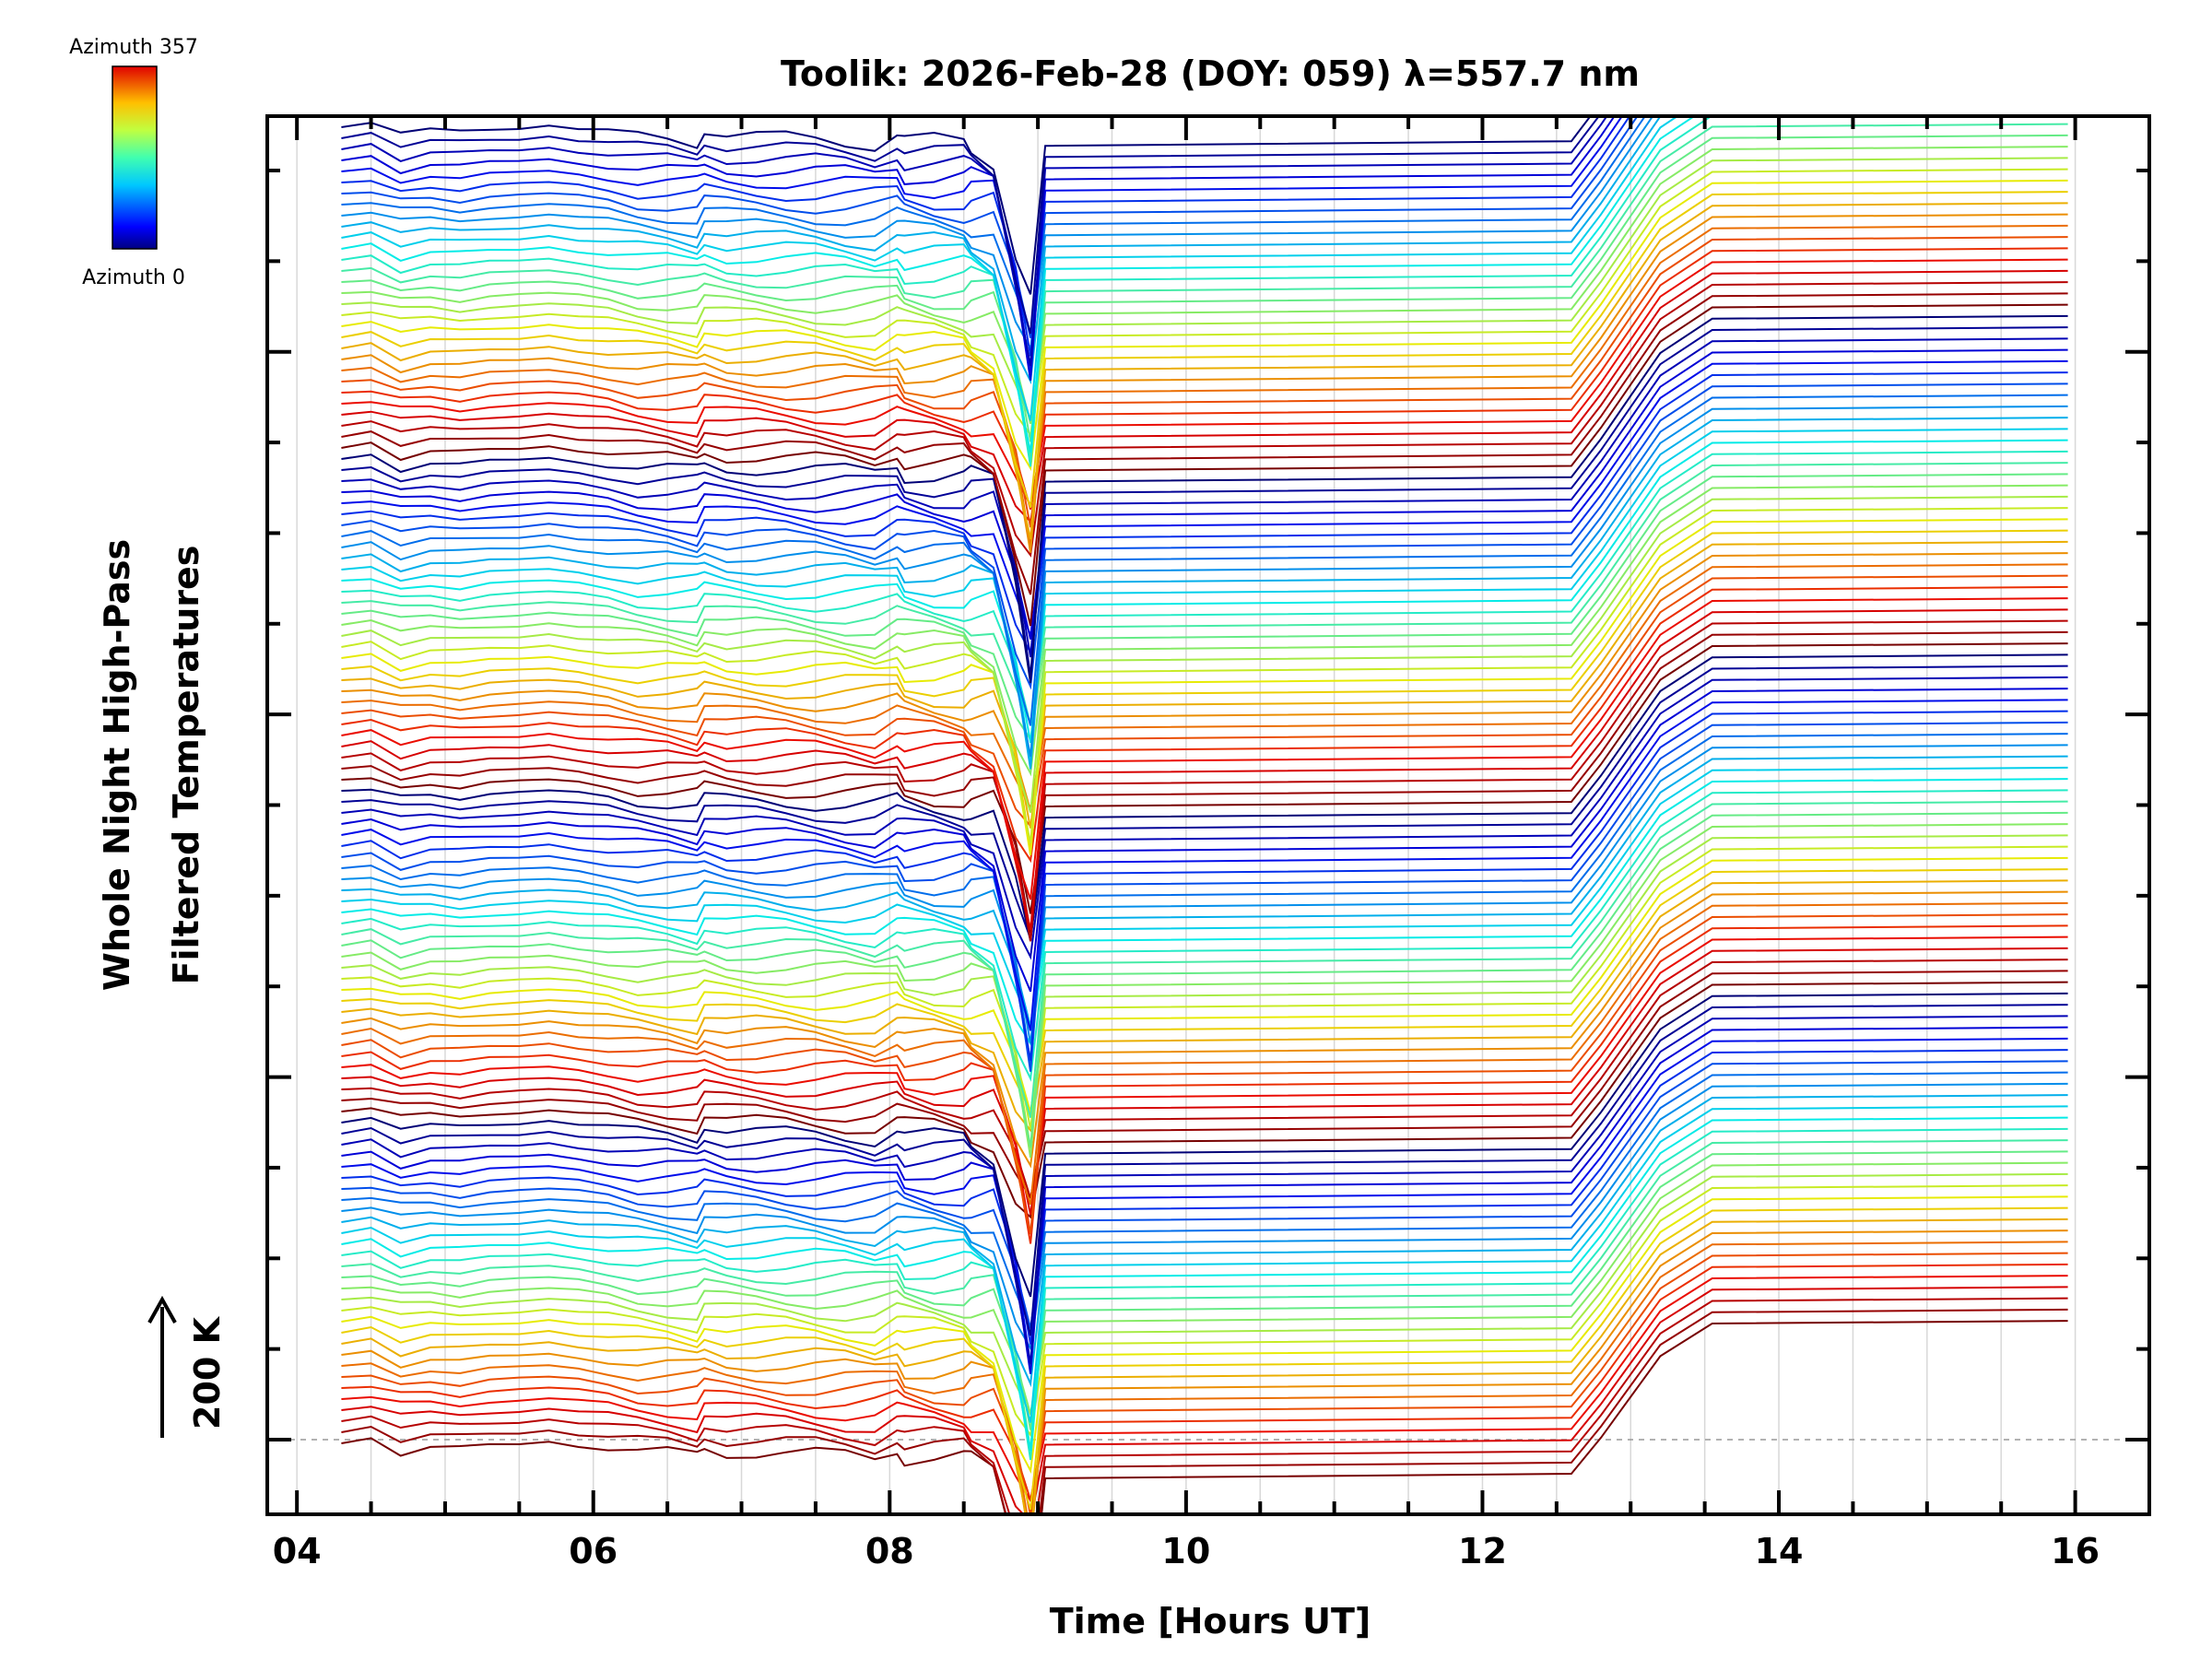 Image resolution: width=2212 pixels, height=1659 pixels. I want to click on x-tick-label: 14, so click(1779, 1551).